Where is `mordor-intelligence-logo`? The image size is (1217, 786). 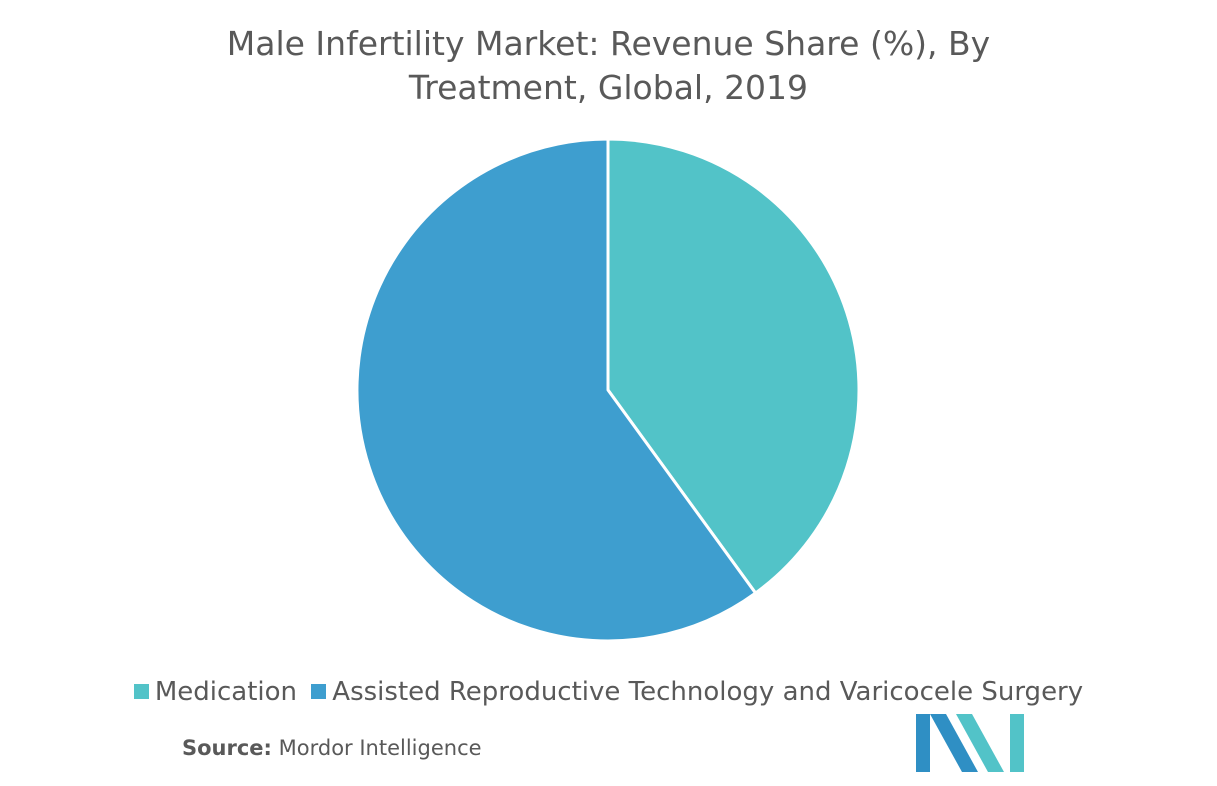 mordor-intelligence-logo is located at coordinates (970, 743).